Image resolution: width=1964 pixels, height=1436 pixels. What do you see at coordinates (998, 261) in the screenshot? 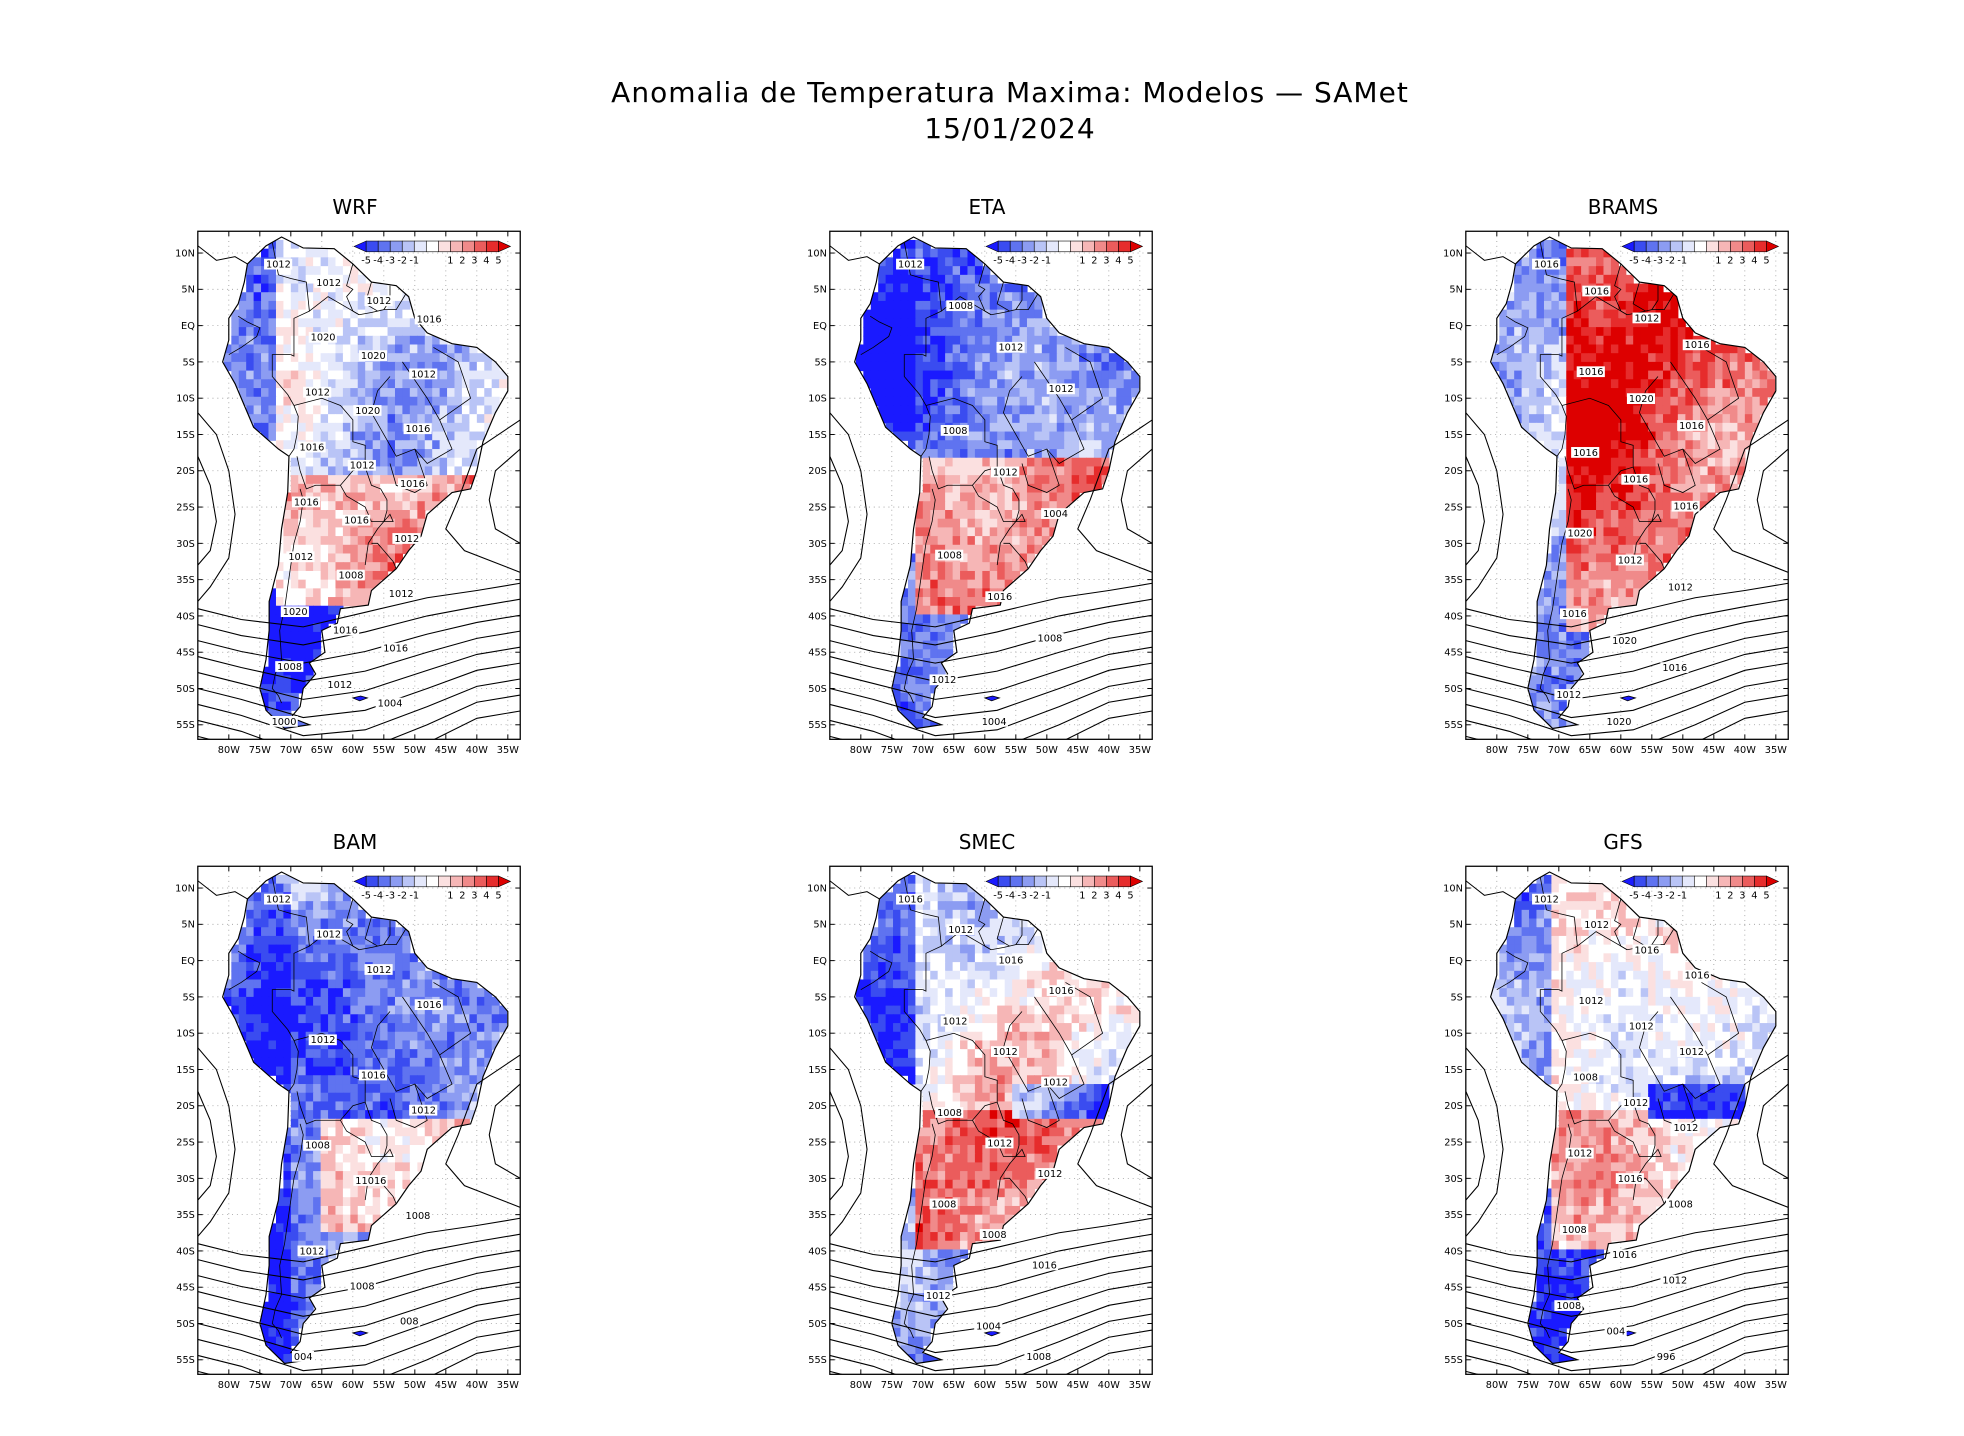
I see `colorbar-label: -5` at bounding box center [998, 261].